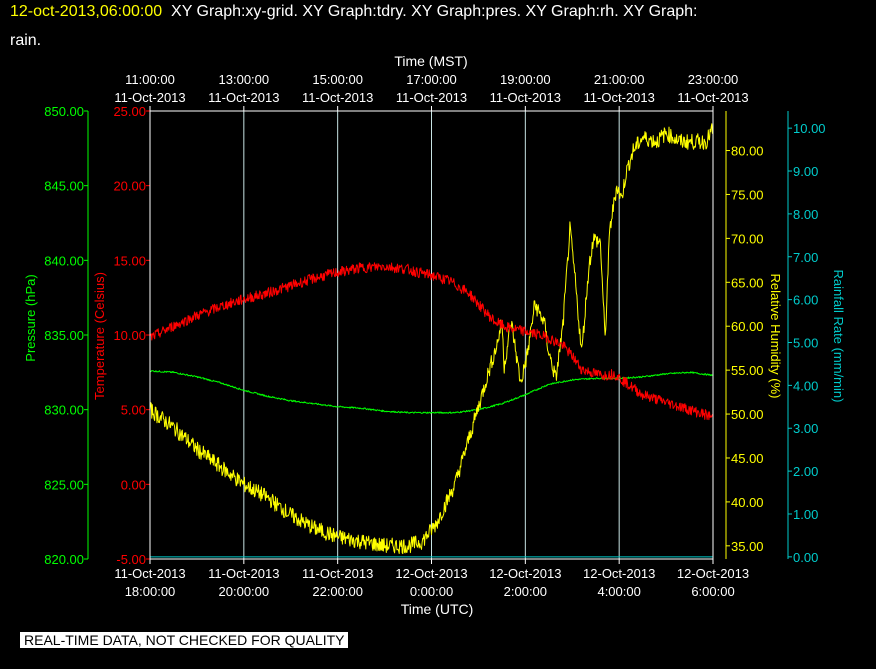  I want to click on pressure-tick-label: 840.00, so click(64, 260).